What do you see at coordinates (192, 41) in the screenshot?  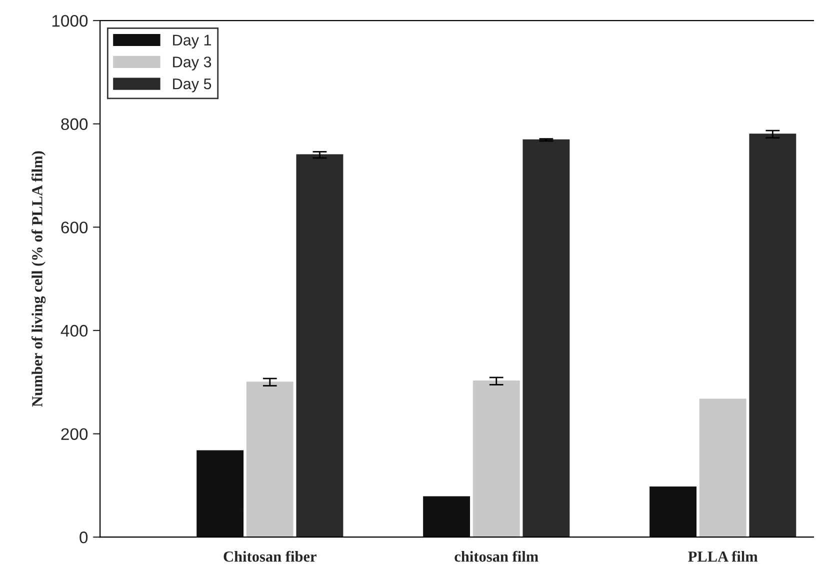 I see `legend-label: Day 1` at bounding box center [192, 41].